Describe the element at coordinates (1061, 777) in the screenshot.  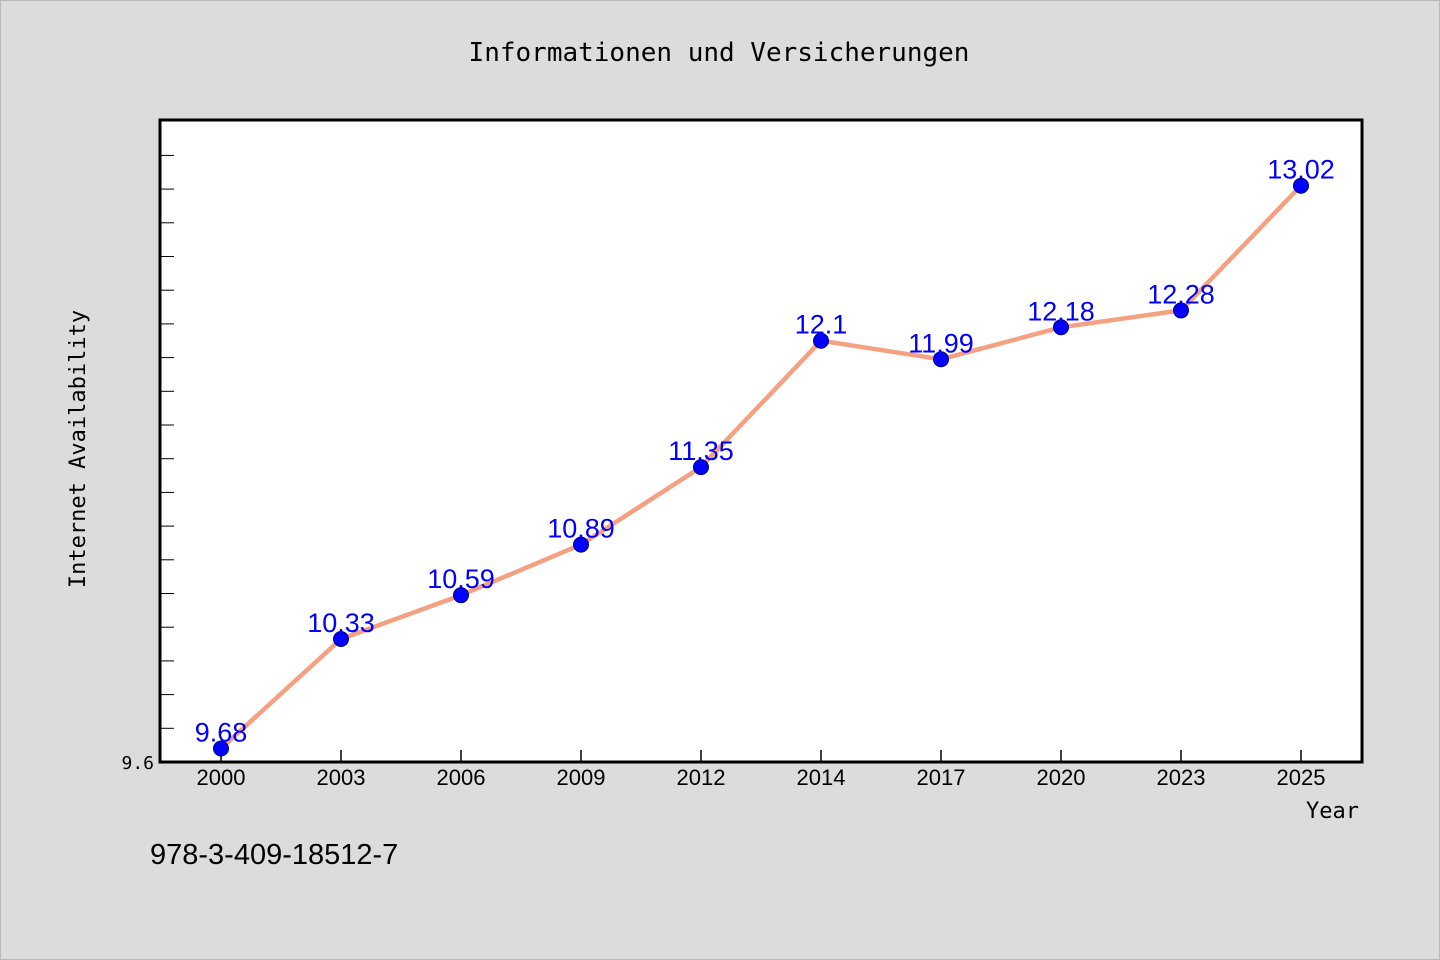
I see `x-tick-label: 2020` at that location.